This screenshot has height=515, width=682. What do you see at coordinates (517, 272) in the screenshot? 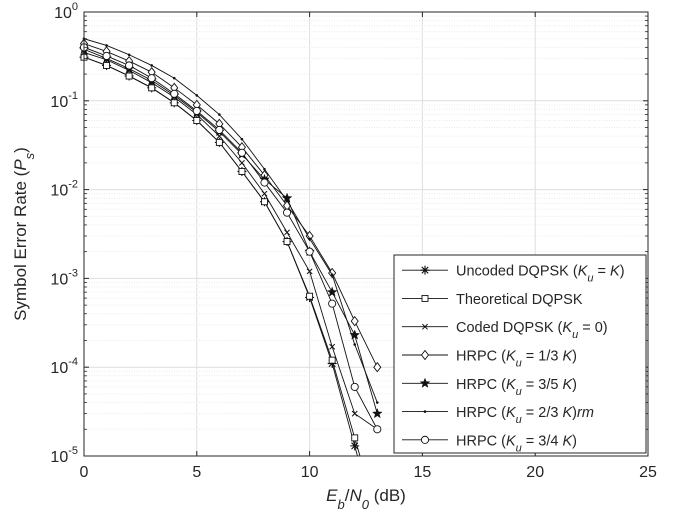
I see `legend-label-part: Uncoded DQPSK (` at bounding box center [517, 272].